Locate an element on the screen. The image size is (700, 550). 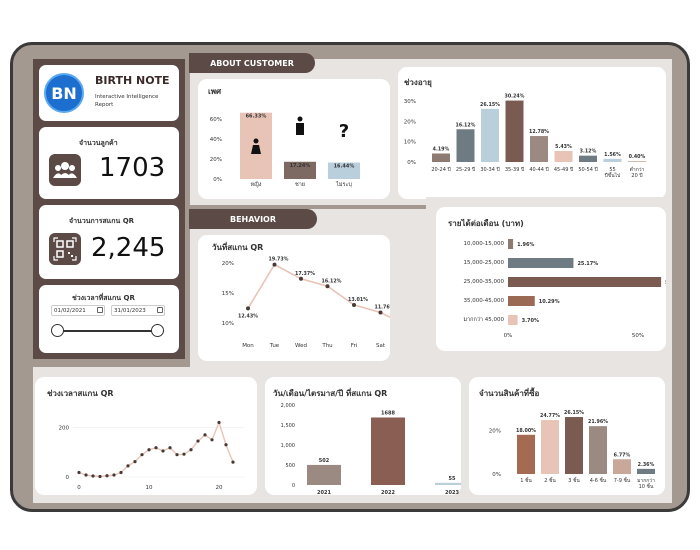
female-icon-body is located at coordinates (256, 149).